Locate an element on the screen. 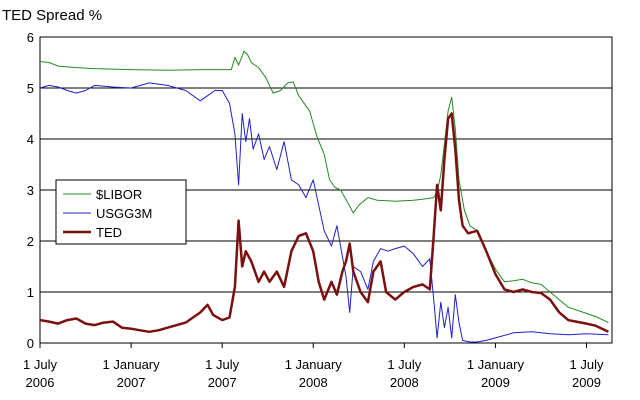  y-tick-label: 1 is located at coordinates (30, 292).